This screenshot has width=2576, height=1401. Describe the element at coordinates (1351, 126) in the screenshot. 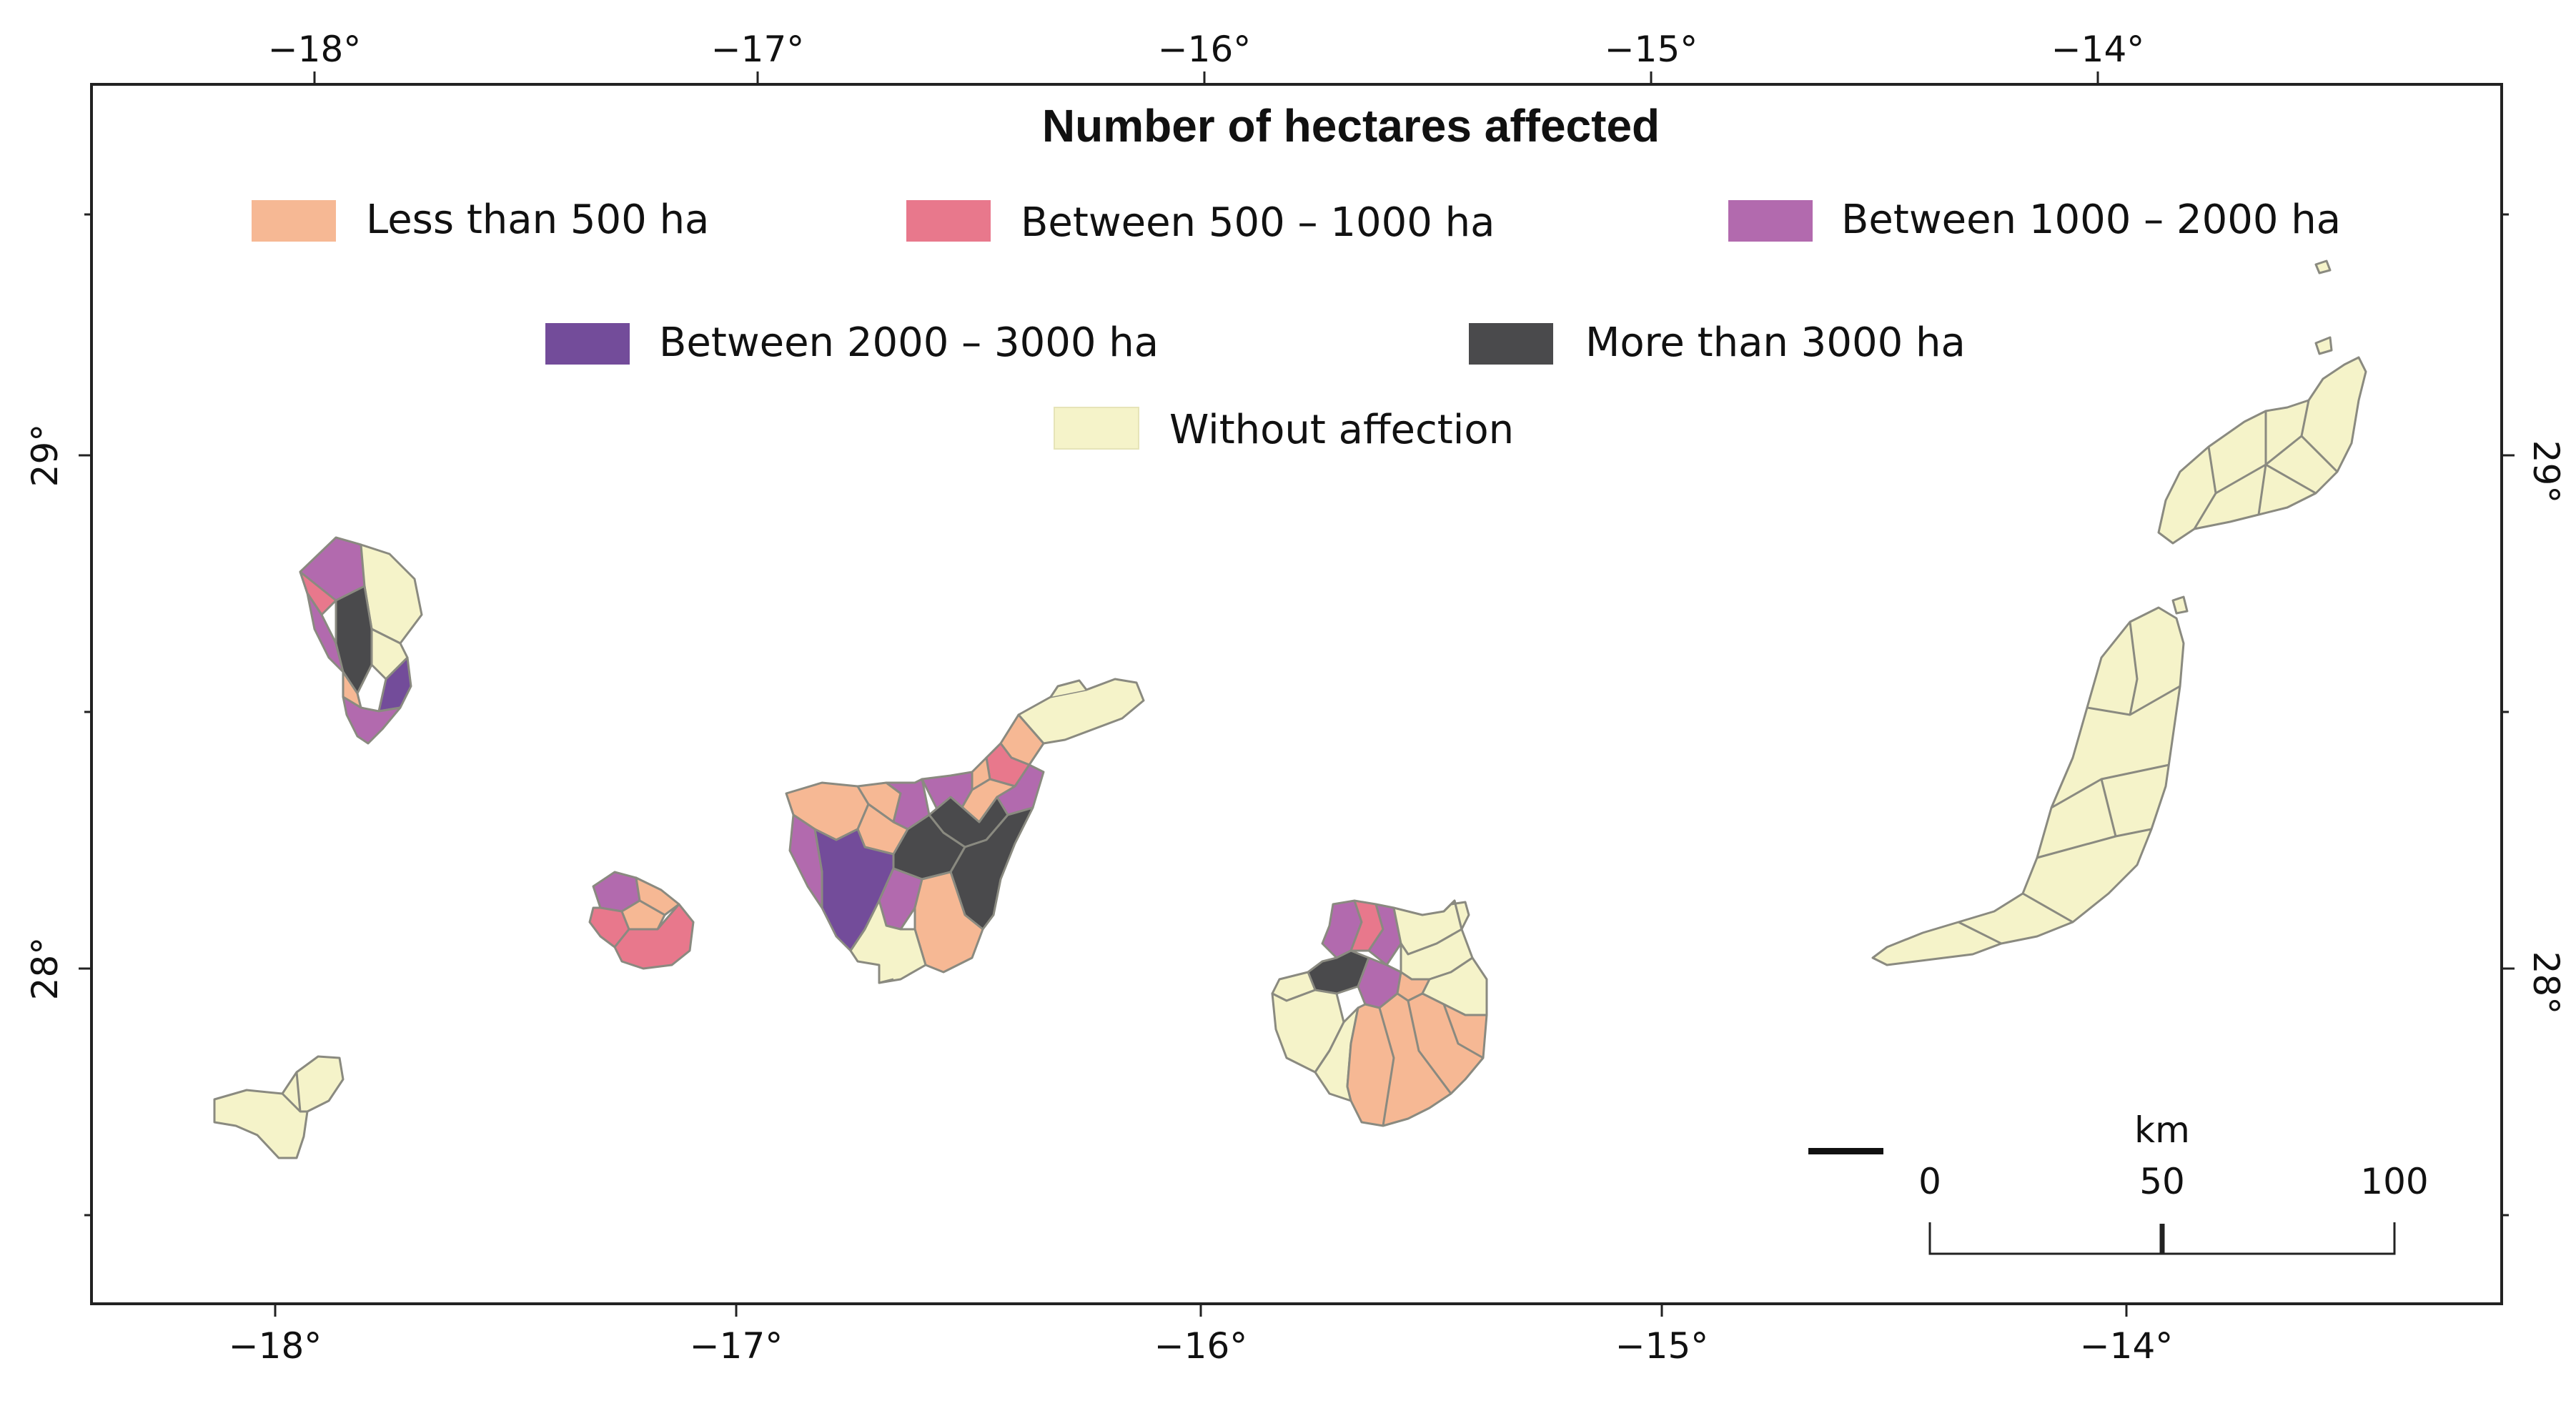

I see `map-title: Number of hectares affected` at that location.